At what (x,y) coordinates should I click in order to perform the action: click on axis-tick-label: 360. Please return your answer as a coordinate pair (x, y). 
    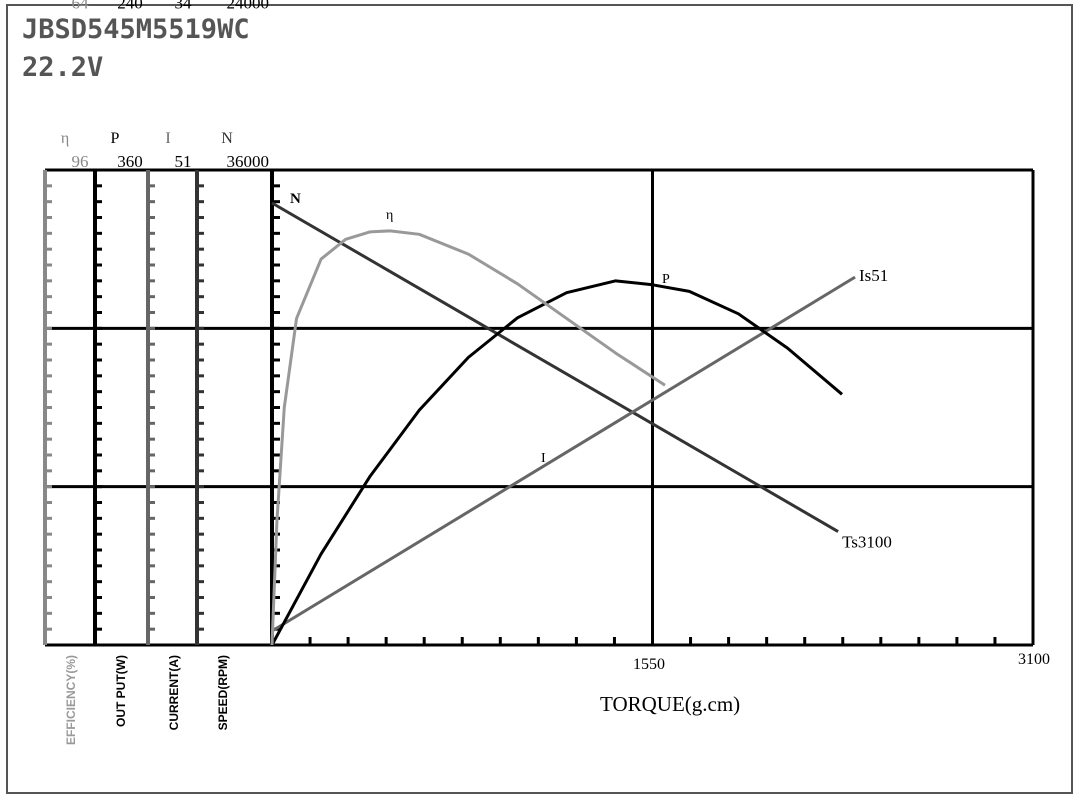
    Looking at the image, I should click on (130, 161).